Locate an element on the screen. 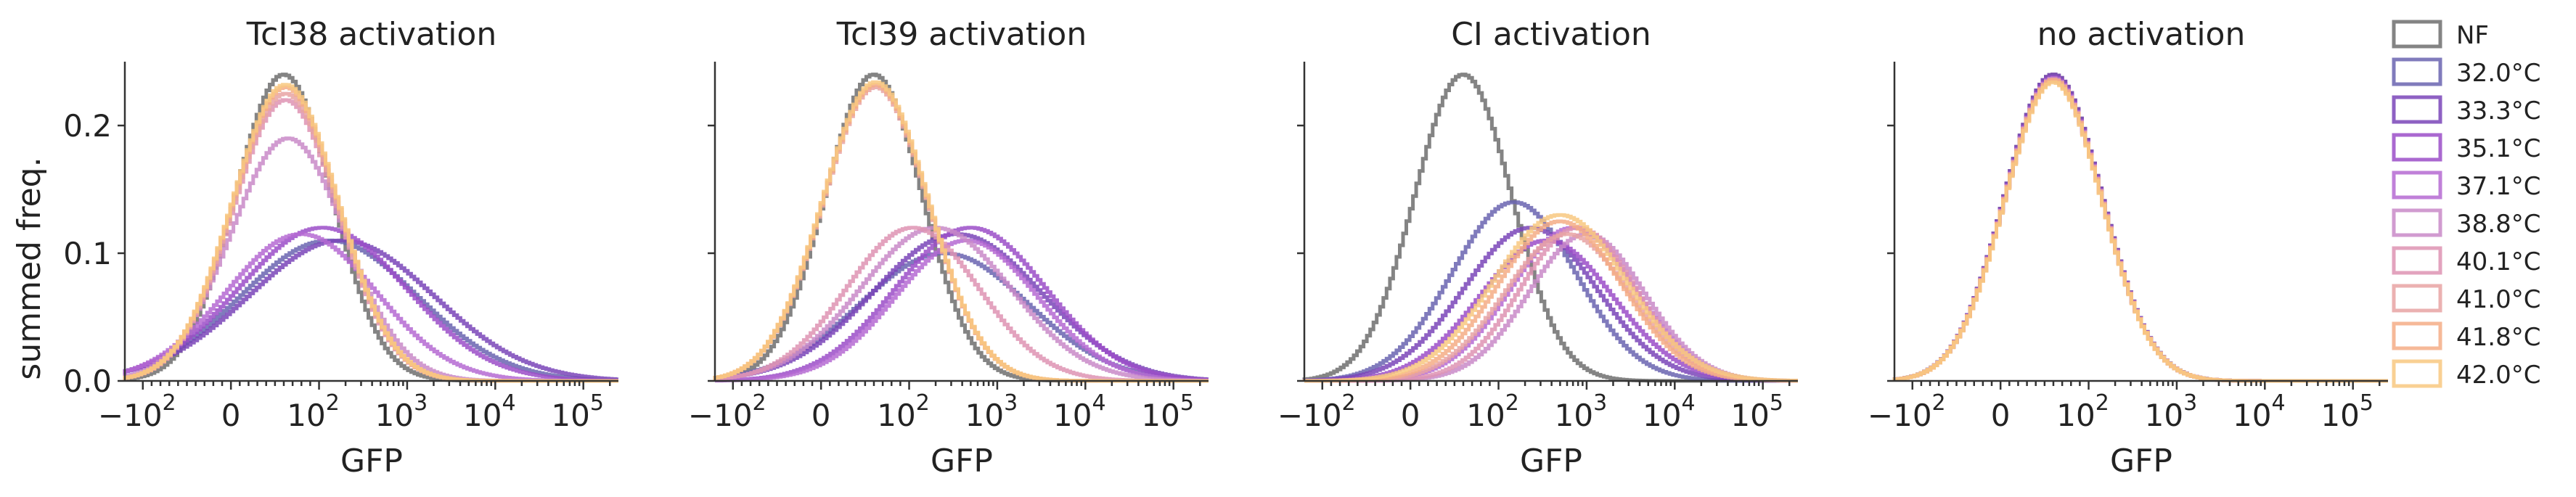 This screenshot has height=497, width=2576. legend-label: 41.0°C is located at coordinates (2498, 299).